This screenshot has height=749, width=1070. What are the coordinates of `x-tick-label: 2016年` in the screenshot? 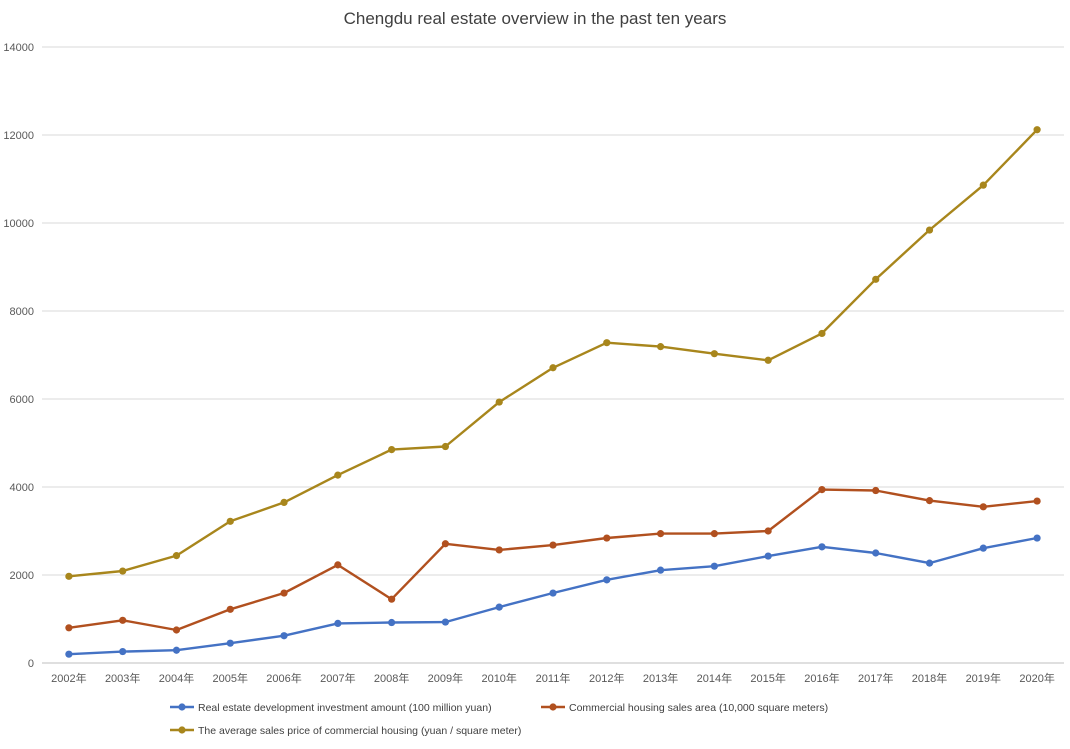 It's located at (821, 678).